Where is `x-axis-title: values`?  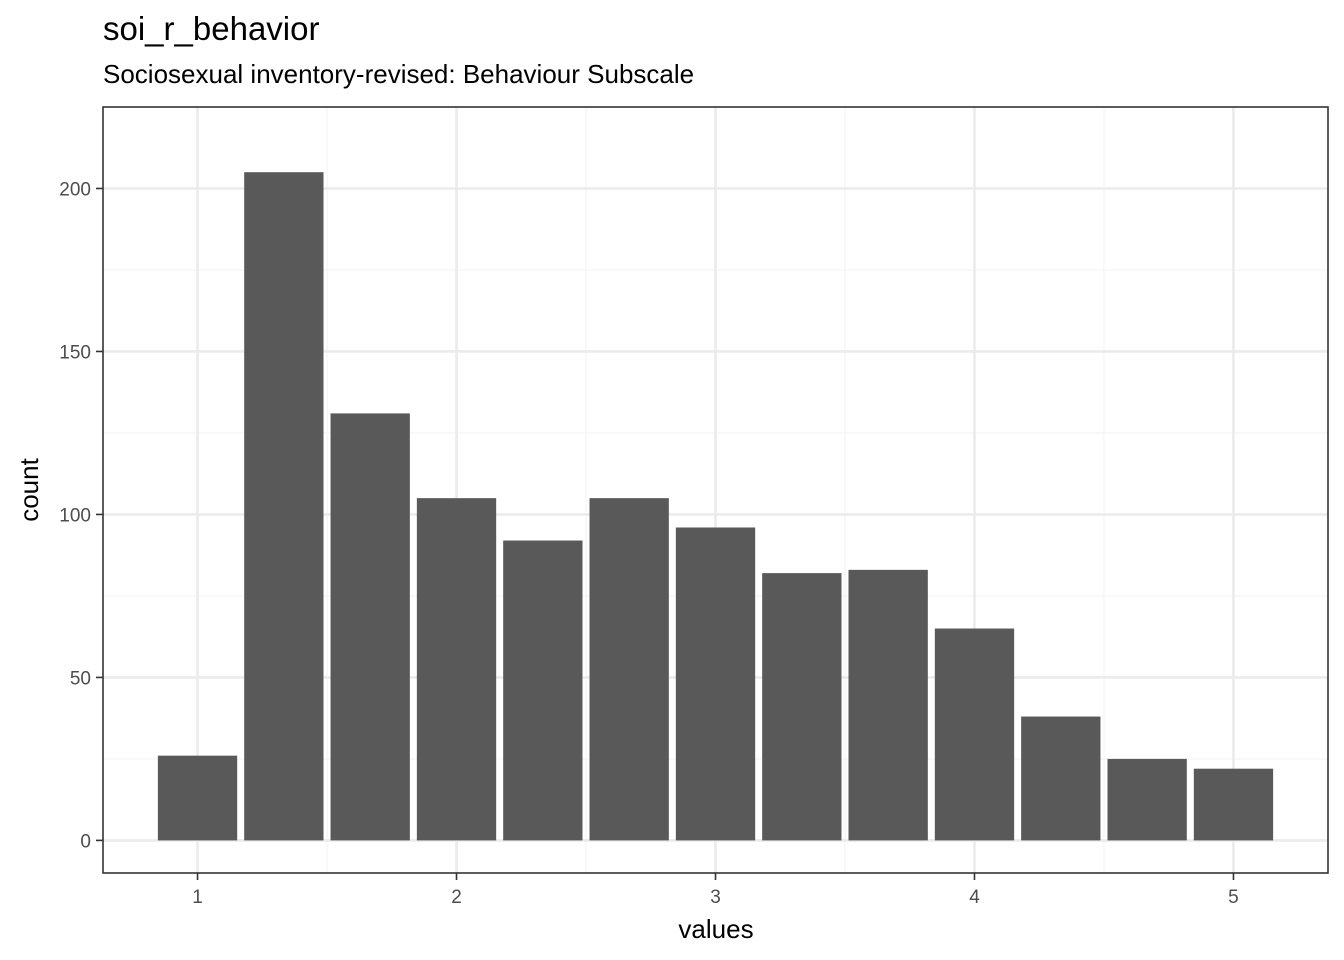
x-axis-title: values is located at coordinates (715, 929).